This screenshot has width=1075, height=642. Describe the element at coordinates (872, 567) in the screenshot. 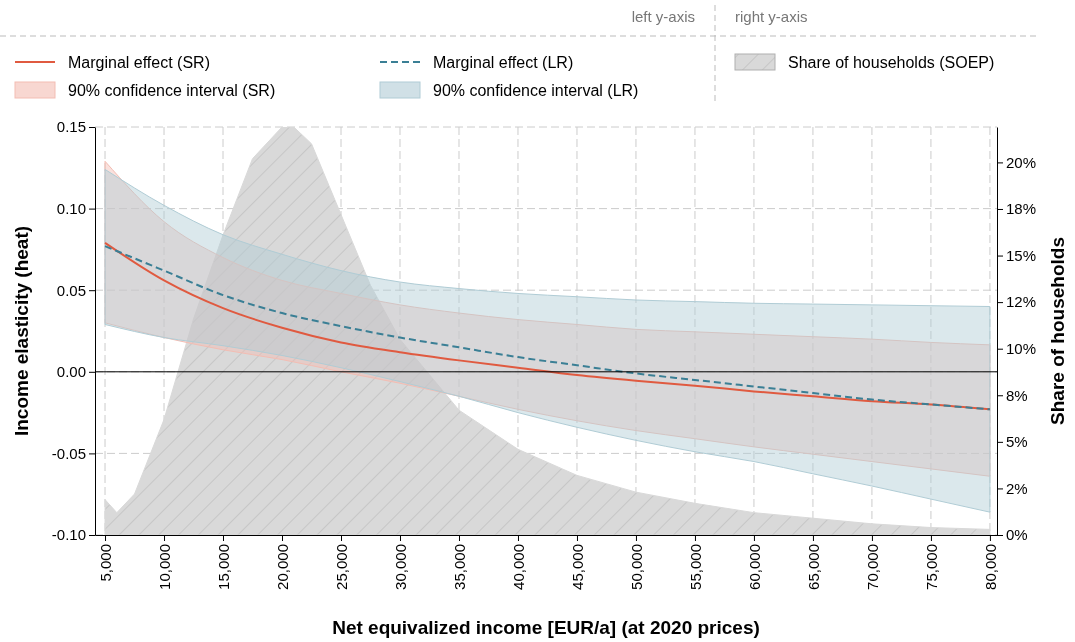

I see `x-tick-label: 70,000` at that location.